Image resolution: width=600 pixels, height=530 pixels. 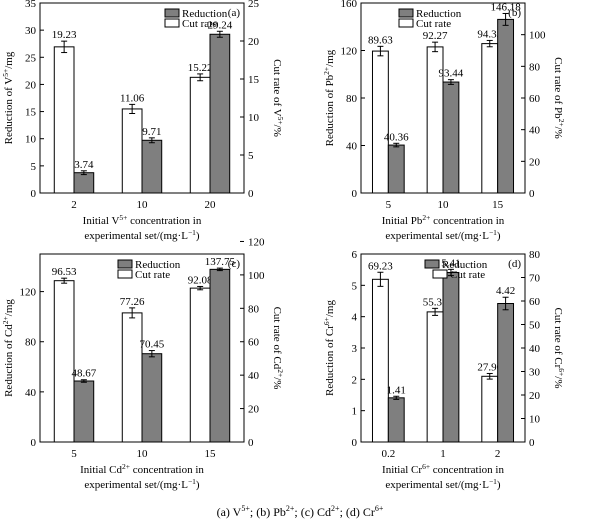 What do you see at coordinates (200, 68) in the screenshot?
I see `cut-rate-data-label: 15.22` at bounding box center [200, 68].